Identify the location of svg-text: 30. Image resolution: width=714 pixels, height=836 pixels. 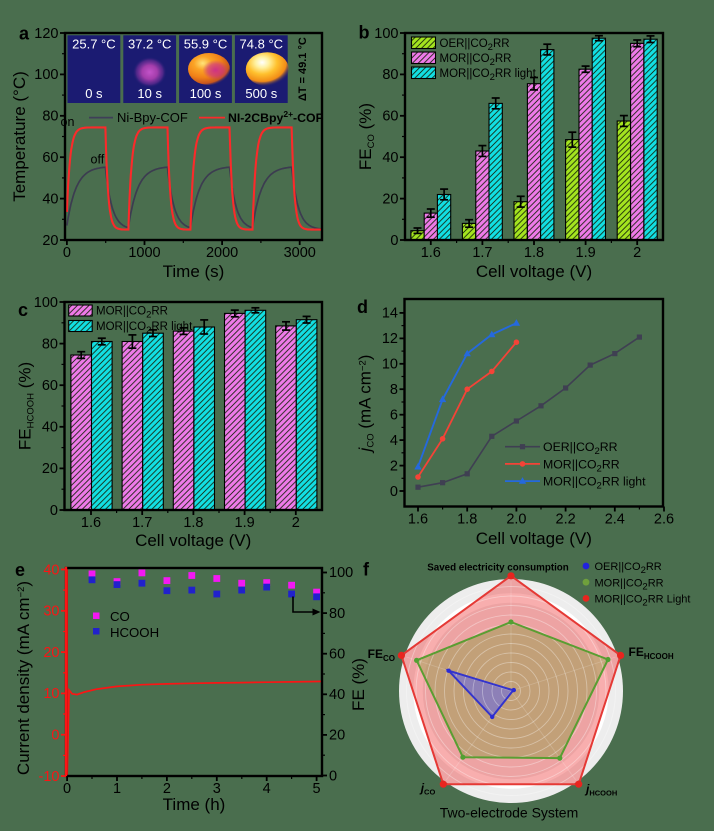
(51, 612).